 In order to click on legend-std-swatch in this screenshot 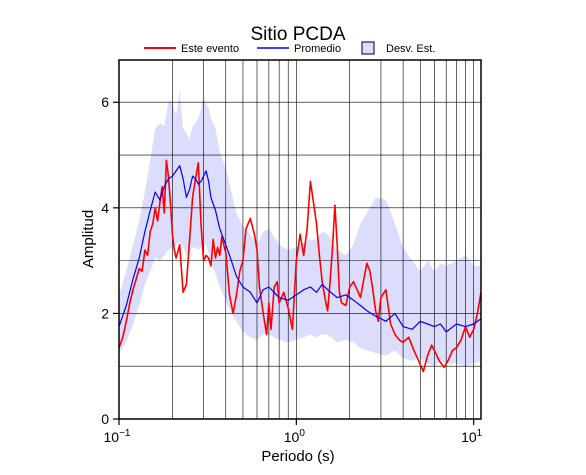, I will do `click(368, 48)`.